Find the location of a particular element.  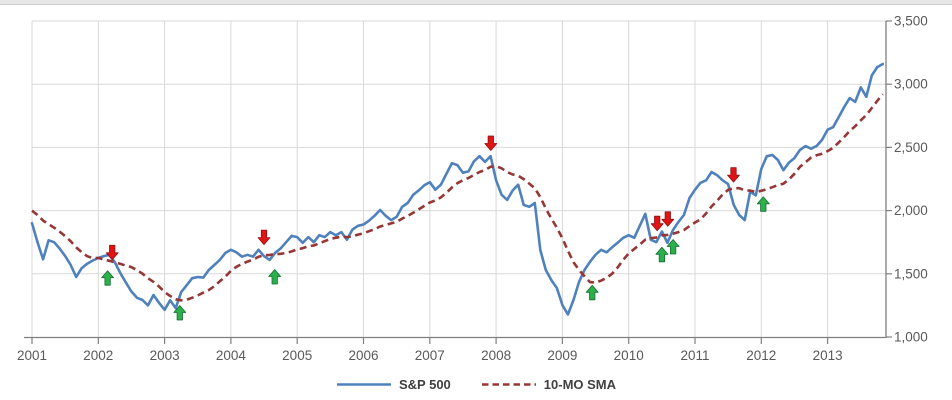

x-axis-tick-label: 2006 is located at coordinates (363, 355).